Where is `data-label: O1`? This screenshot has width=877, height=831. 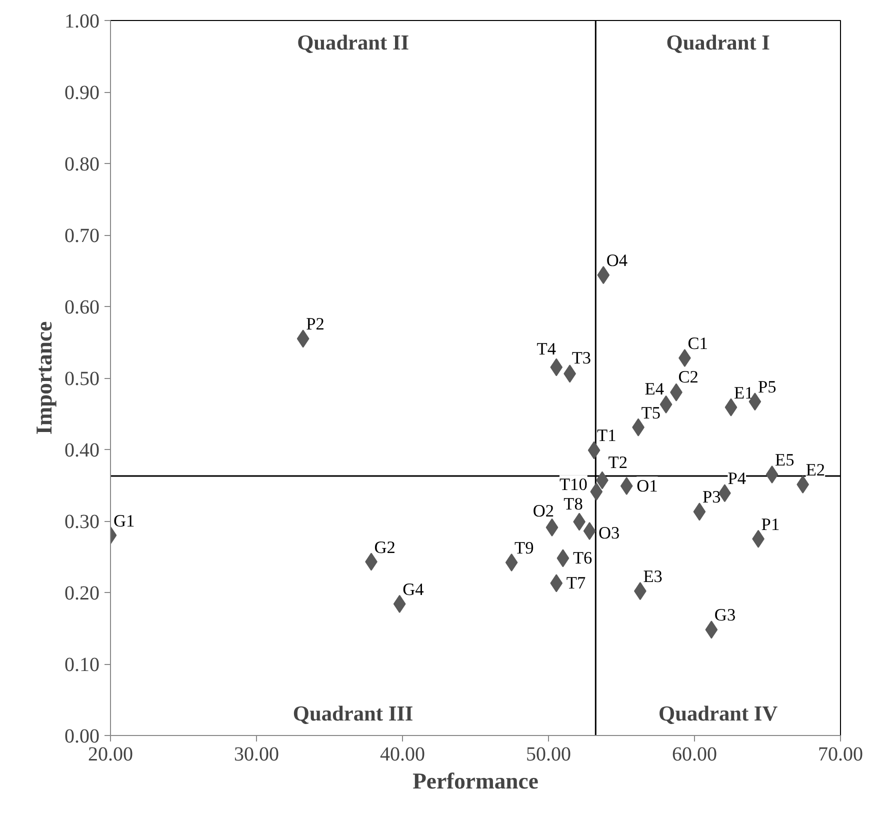
data-label: O1 is located at coordinates (647, 486).